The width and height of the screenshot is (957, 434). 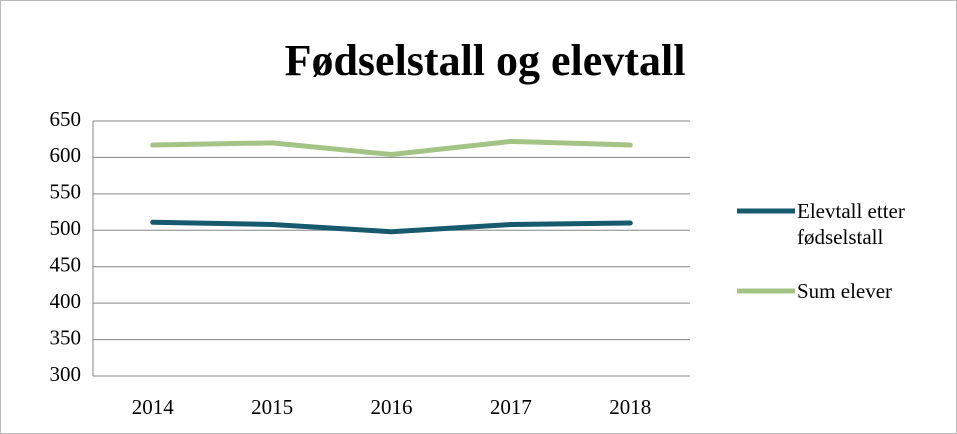 What do you see at coordinates (66, 155) in the screenshot?
I see `y-tick-label: 600` at bounding box center [66, 155].